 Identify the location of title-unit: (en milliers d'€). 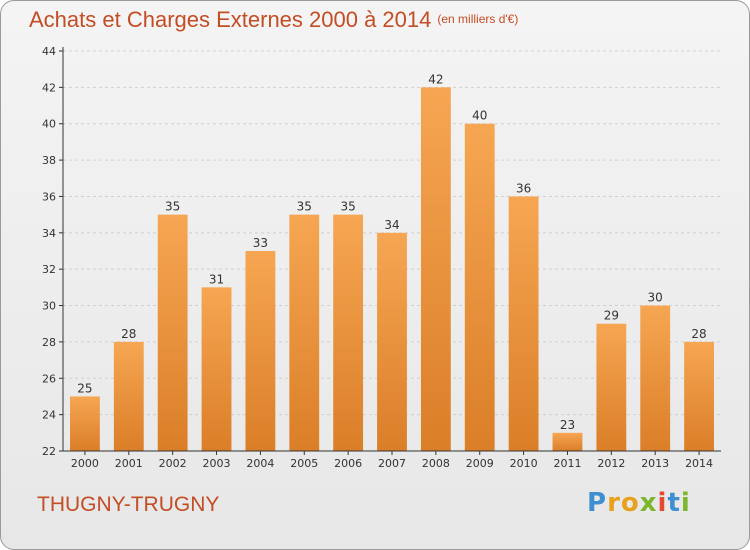
(478, 19).